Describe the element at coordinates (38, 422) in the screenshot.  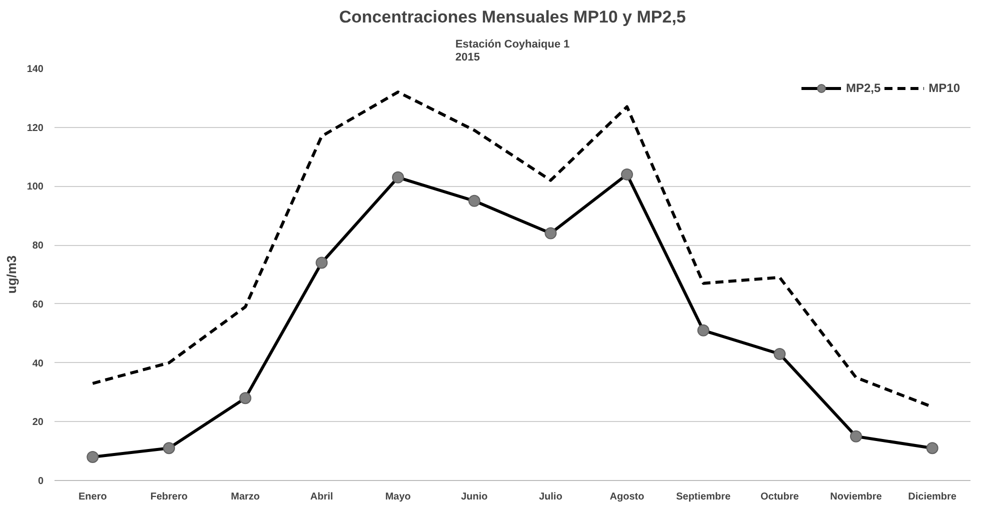
I see `y-tick-label: 20` at that location.